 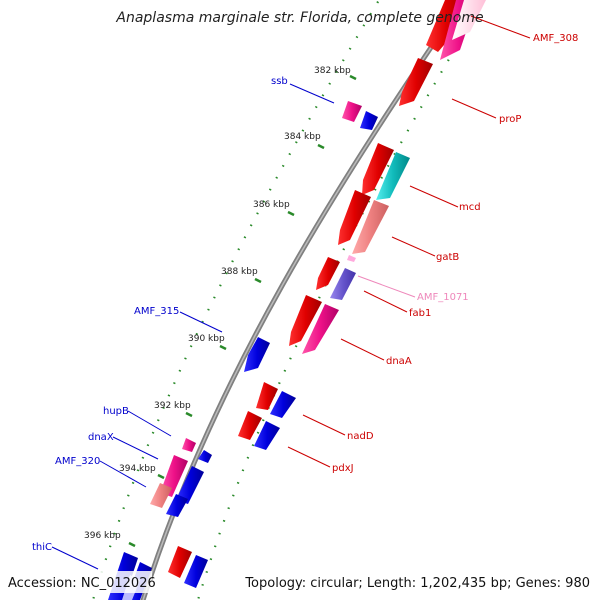 What do you see at coordinates (101, 437) in the screenshot?
I see `gene-label-dnax: dnaX` at bounding box center [101, 437].